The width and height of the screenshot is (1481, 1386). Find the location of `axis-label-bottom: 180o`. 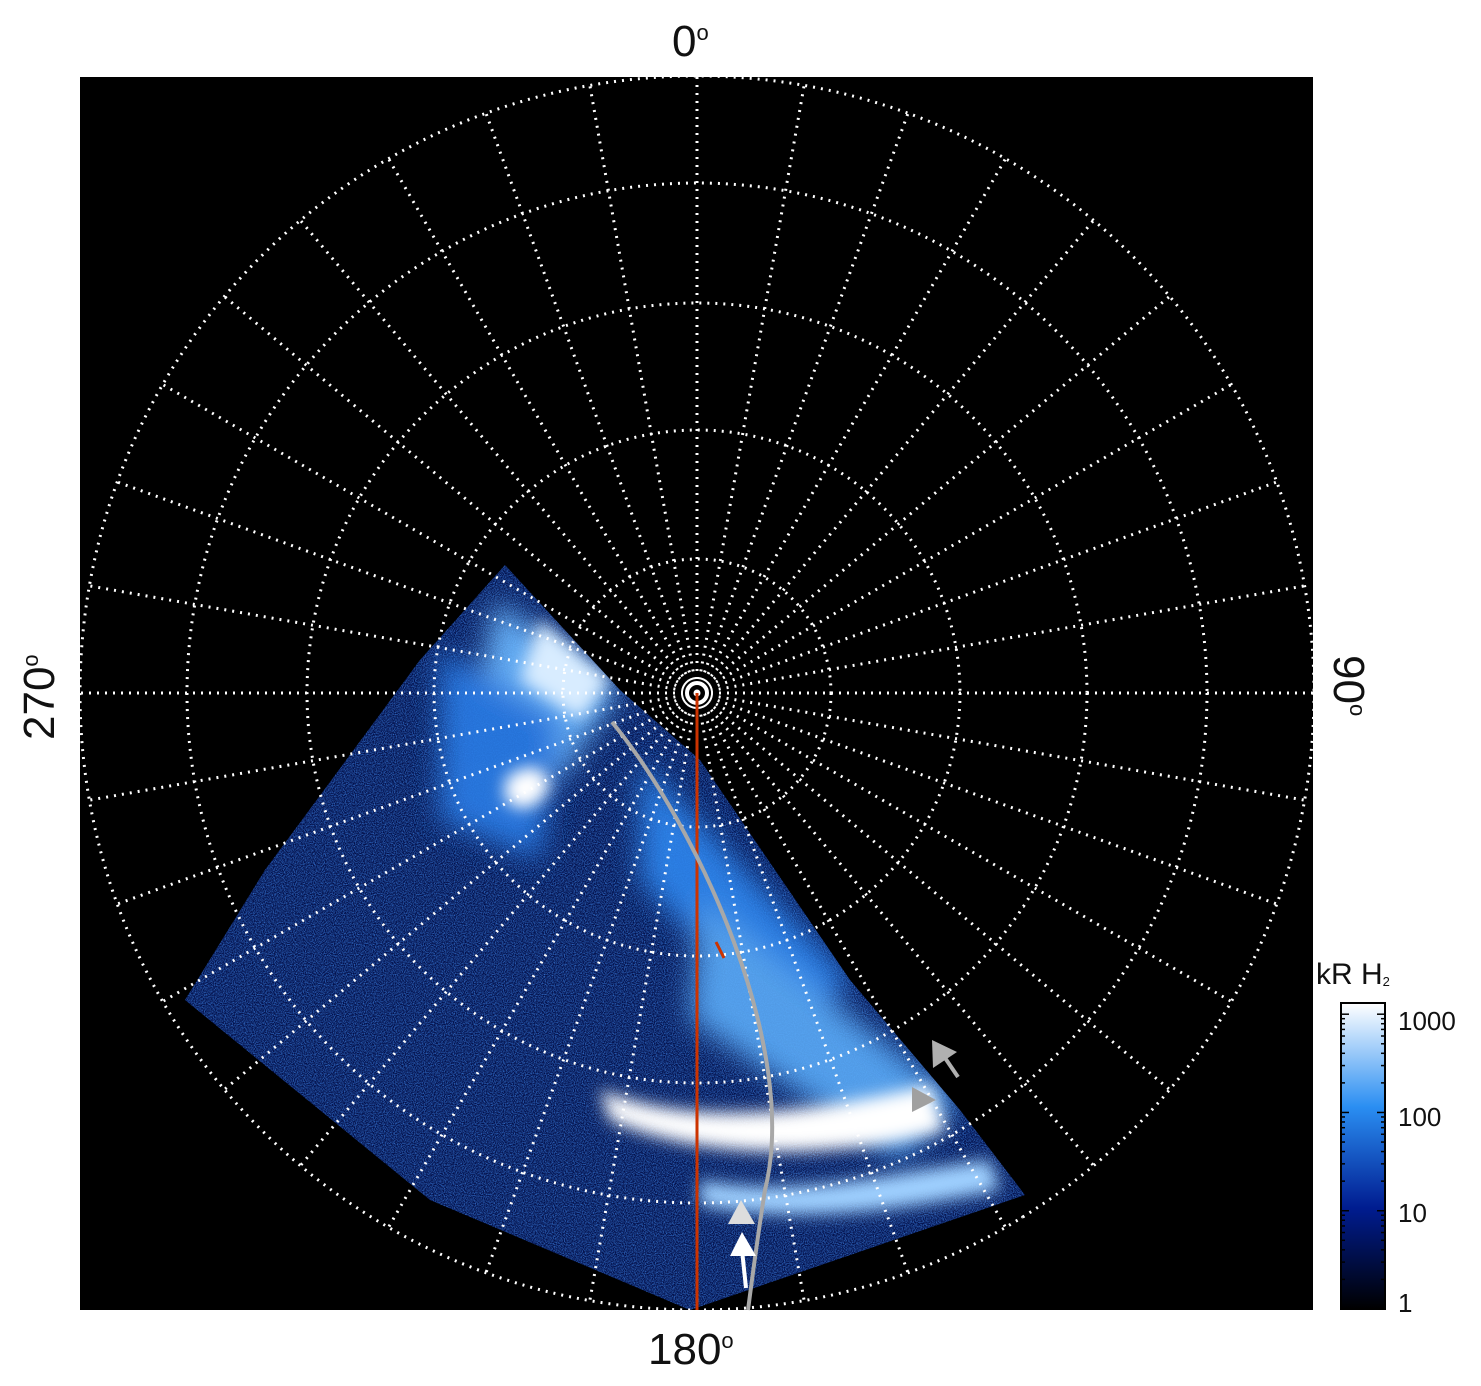

axis-label-bottom: 180o is located at coordinates (691, 1349).